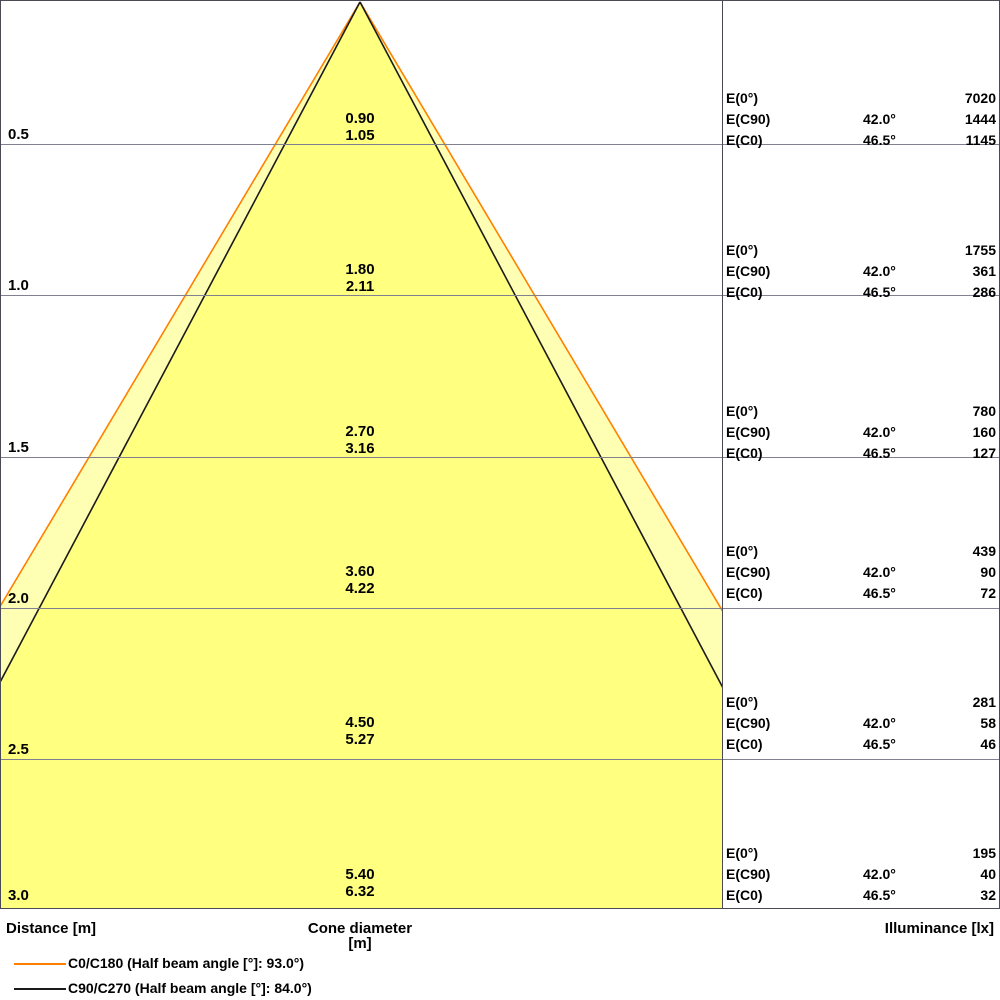  What do you see at coordinates (18, 447) in the screenshot?
I see `distance-label: 1.5` at bounding box center [18, 447].